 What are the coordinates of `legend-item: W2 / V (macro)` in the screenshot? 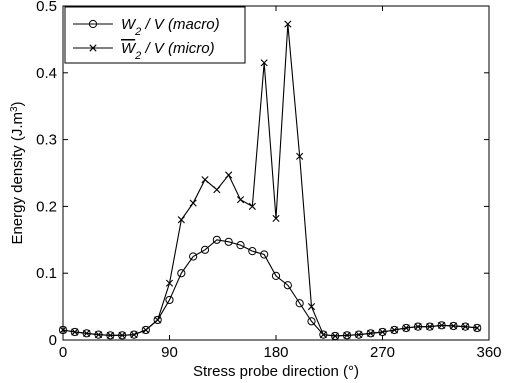 It's located at (146, 27).